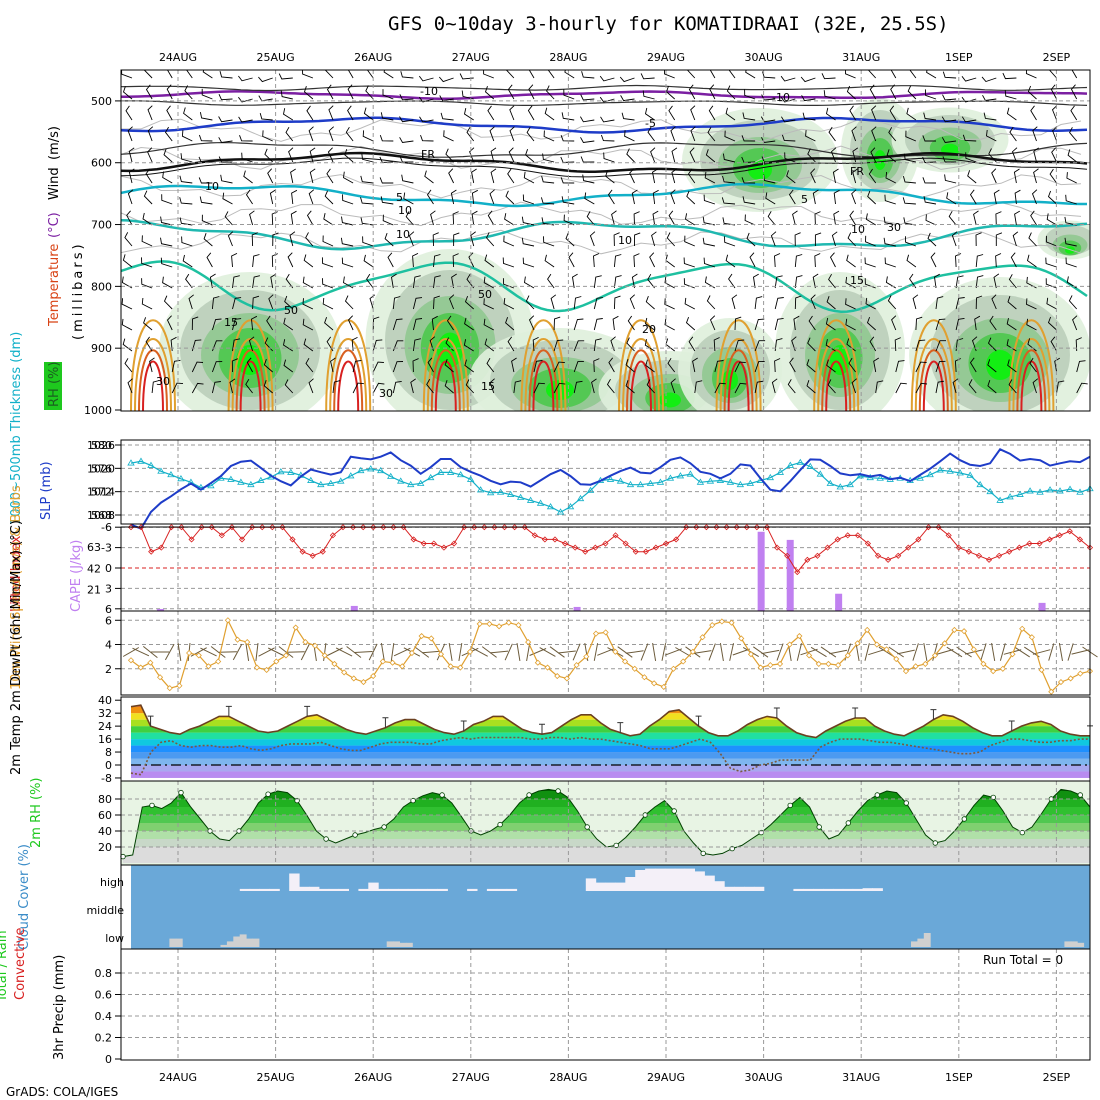 The height and width of the screenshot is (1100, 1100). Describe the element at coordinates (568, 57) in the screenshot. I see `date-label-top: 28AUG` at that location.